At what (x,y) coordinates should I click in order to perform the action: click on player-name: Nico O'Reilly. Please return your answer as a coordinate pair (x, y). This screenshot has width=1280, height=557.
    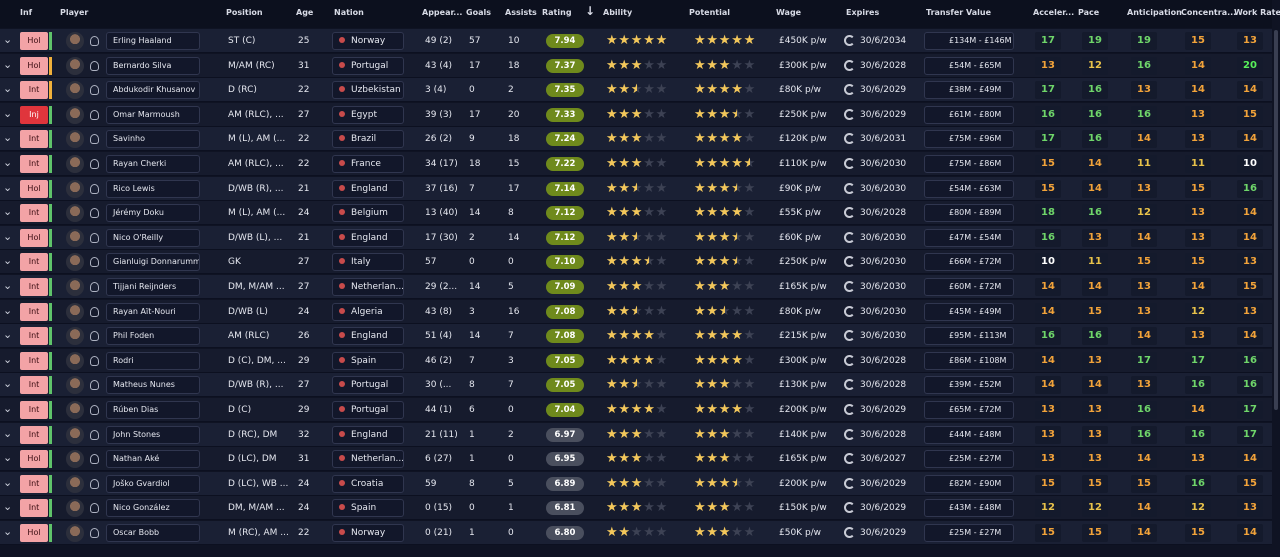
    Looking at the image, I should click on (153, 237).